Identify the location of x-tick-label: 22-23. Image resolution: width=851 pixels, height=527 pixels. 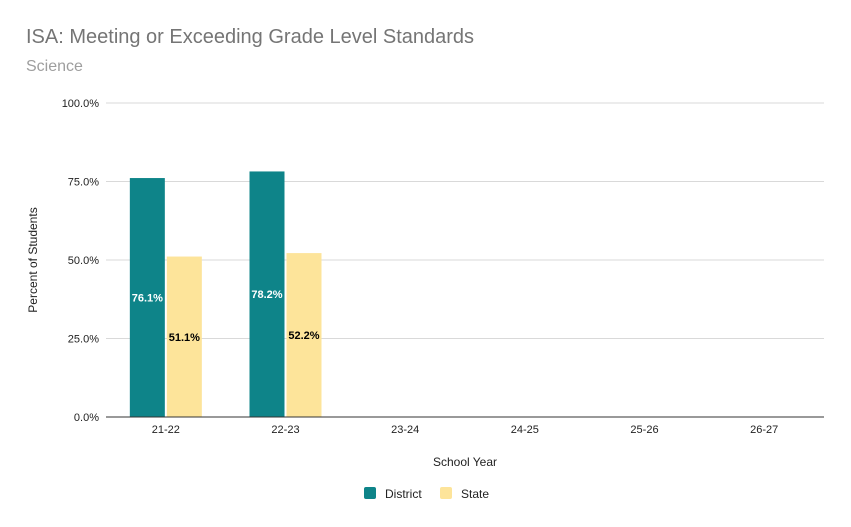
(285, 430).